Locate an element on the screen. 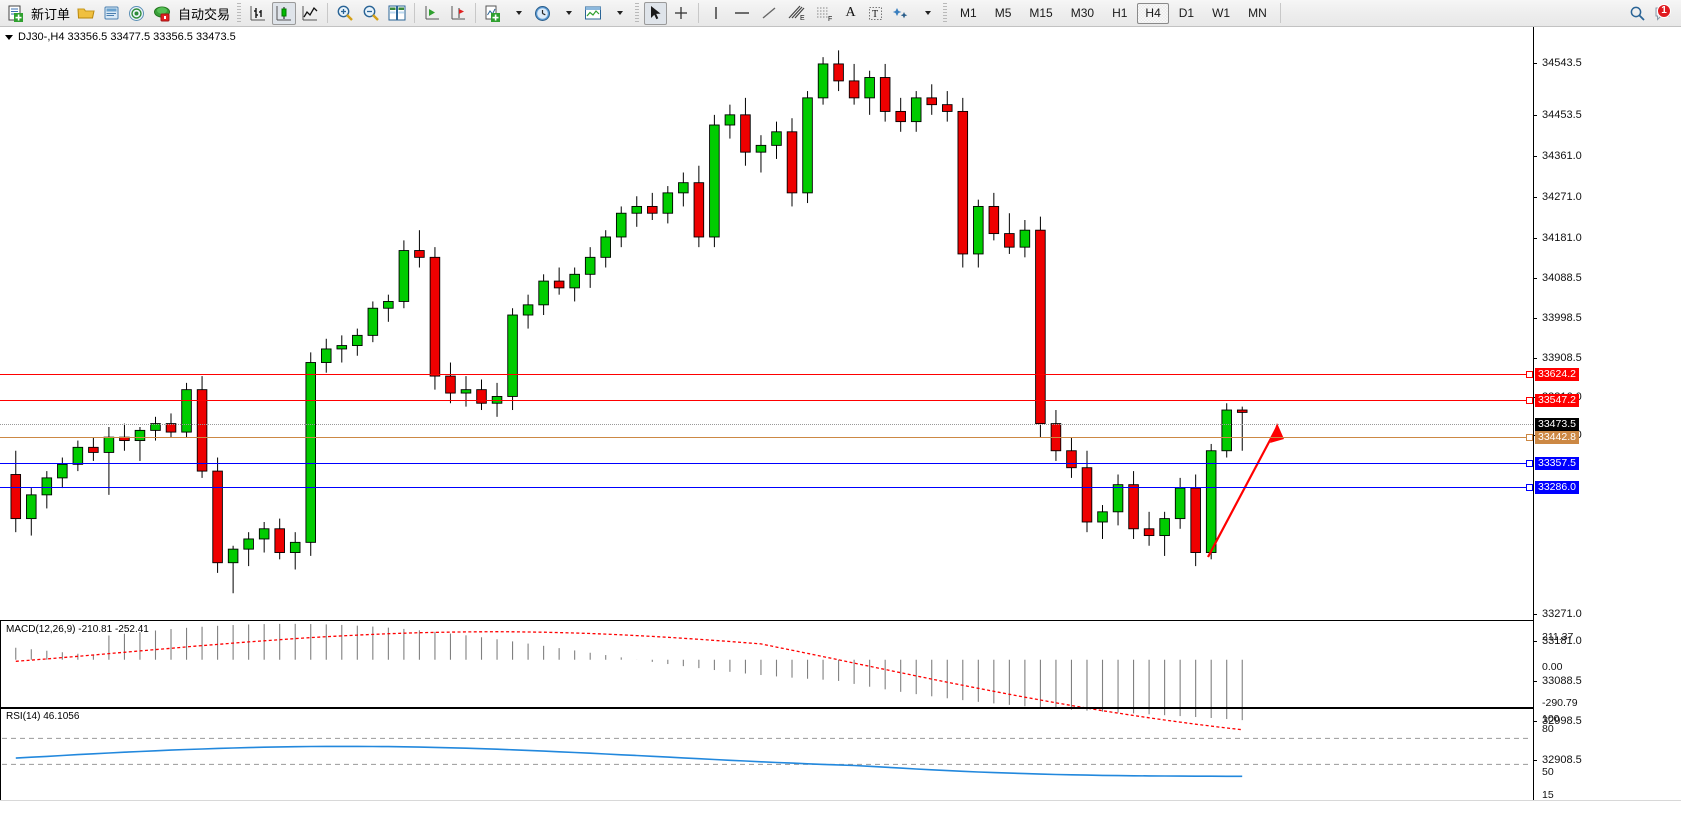  auto-scroll-icon is located at coordinates (432, 13).